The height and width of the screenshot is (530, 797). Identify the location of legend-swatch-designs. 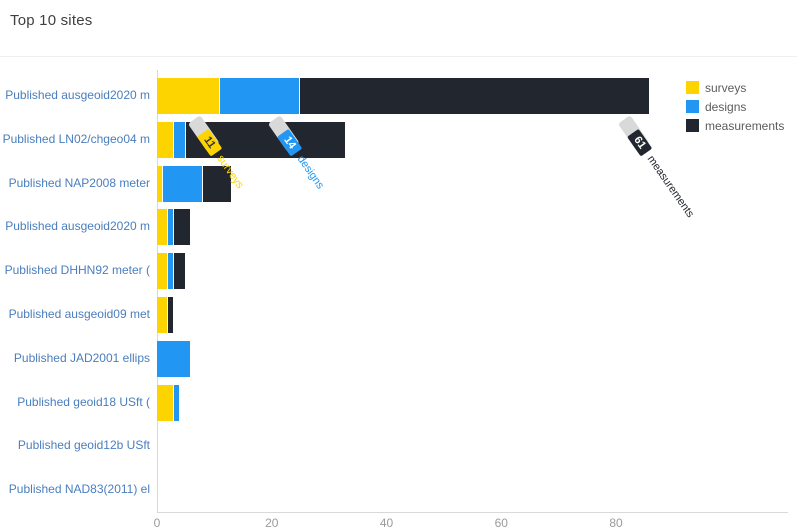
(692, 106).